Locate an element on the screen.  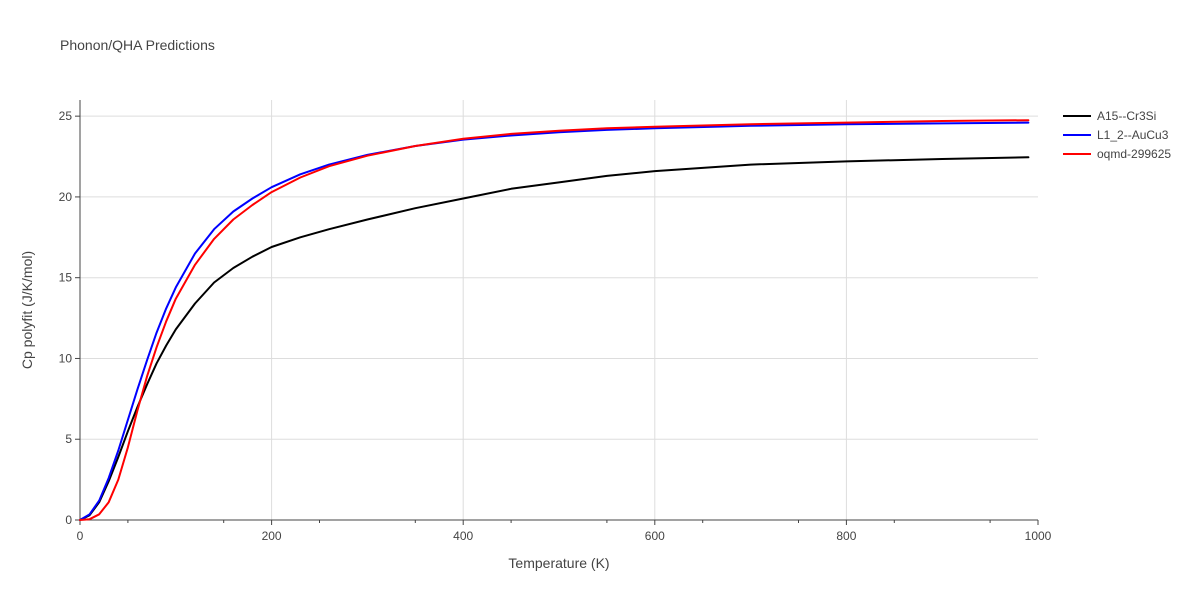
legend: A15--Cr3Si L1_2--AuCu3 oqmd-299625 is located at coordinates (1117, 135).